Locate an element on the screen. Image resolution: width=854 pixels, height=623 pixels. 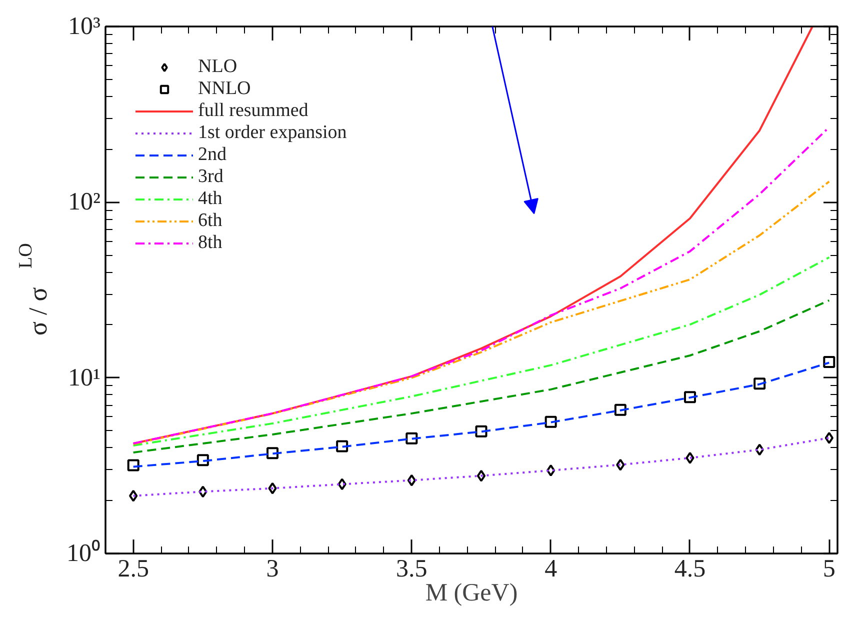
legend-label: 3rd is located at coordinates (211, 177).